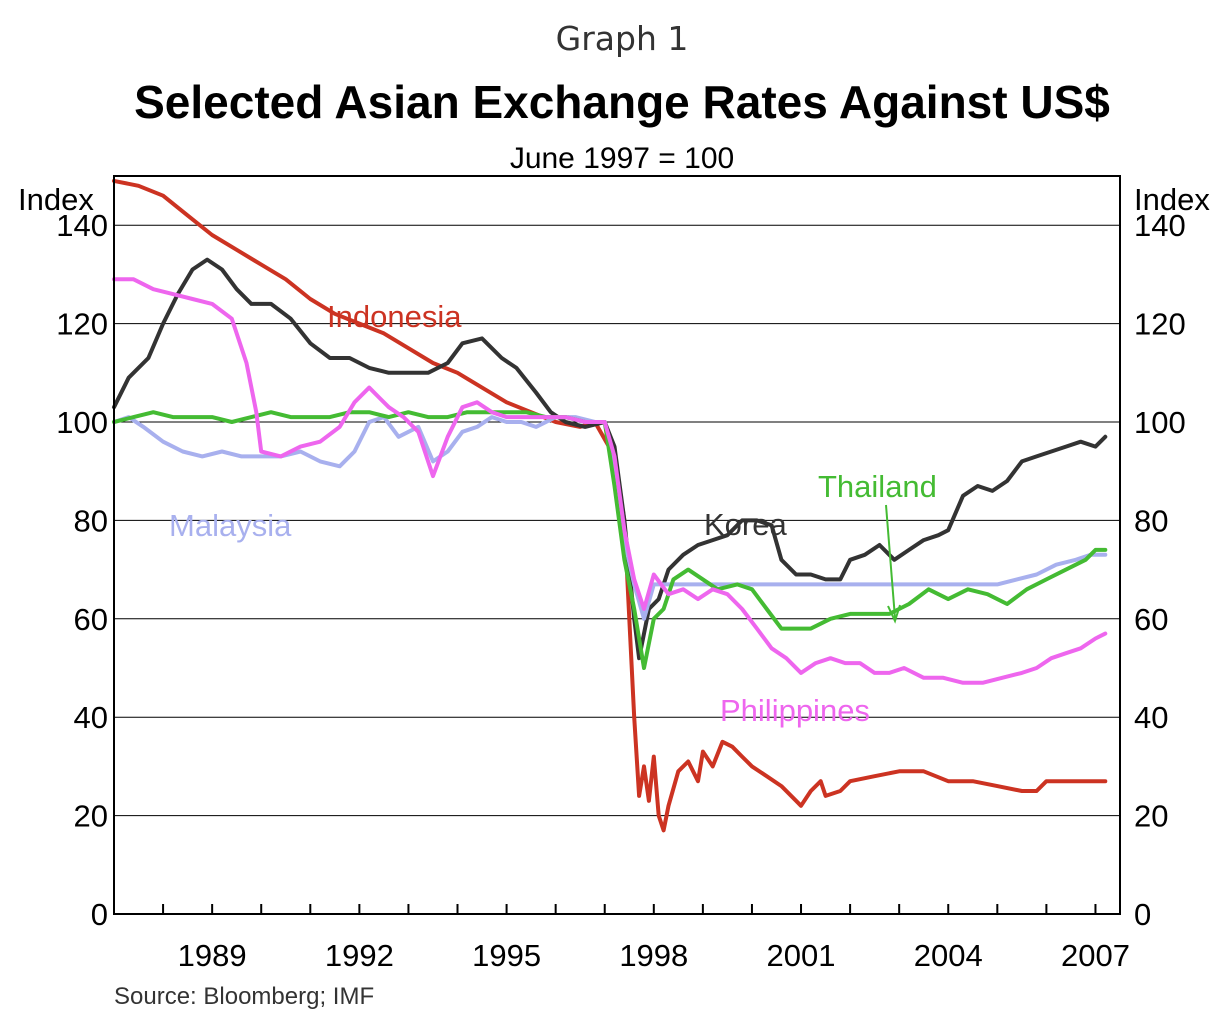 This screenshot has width=1220, height=1024. Describe the element at coordinates (801, 955) in the screenshot. I see `xtick-label-2001: 2001` at that location.